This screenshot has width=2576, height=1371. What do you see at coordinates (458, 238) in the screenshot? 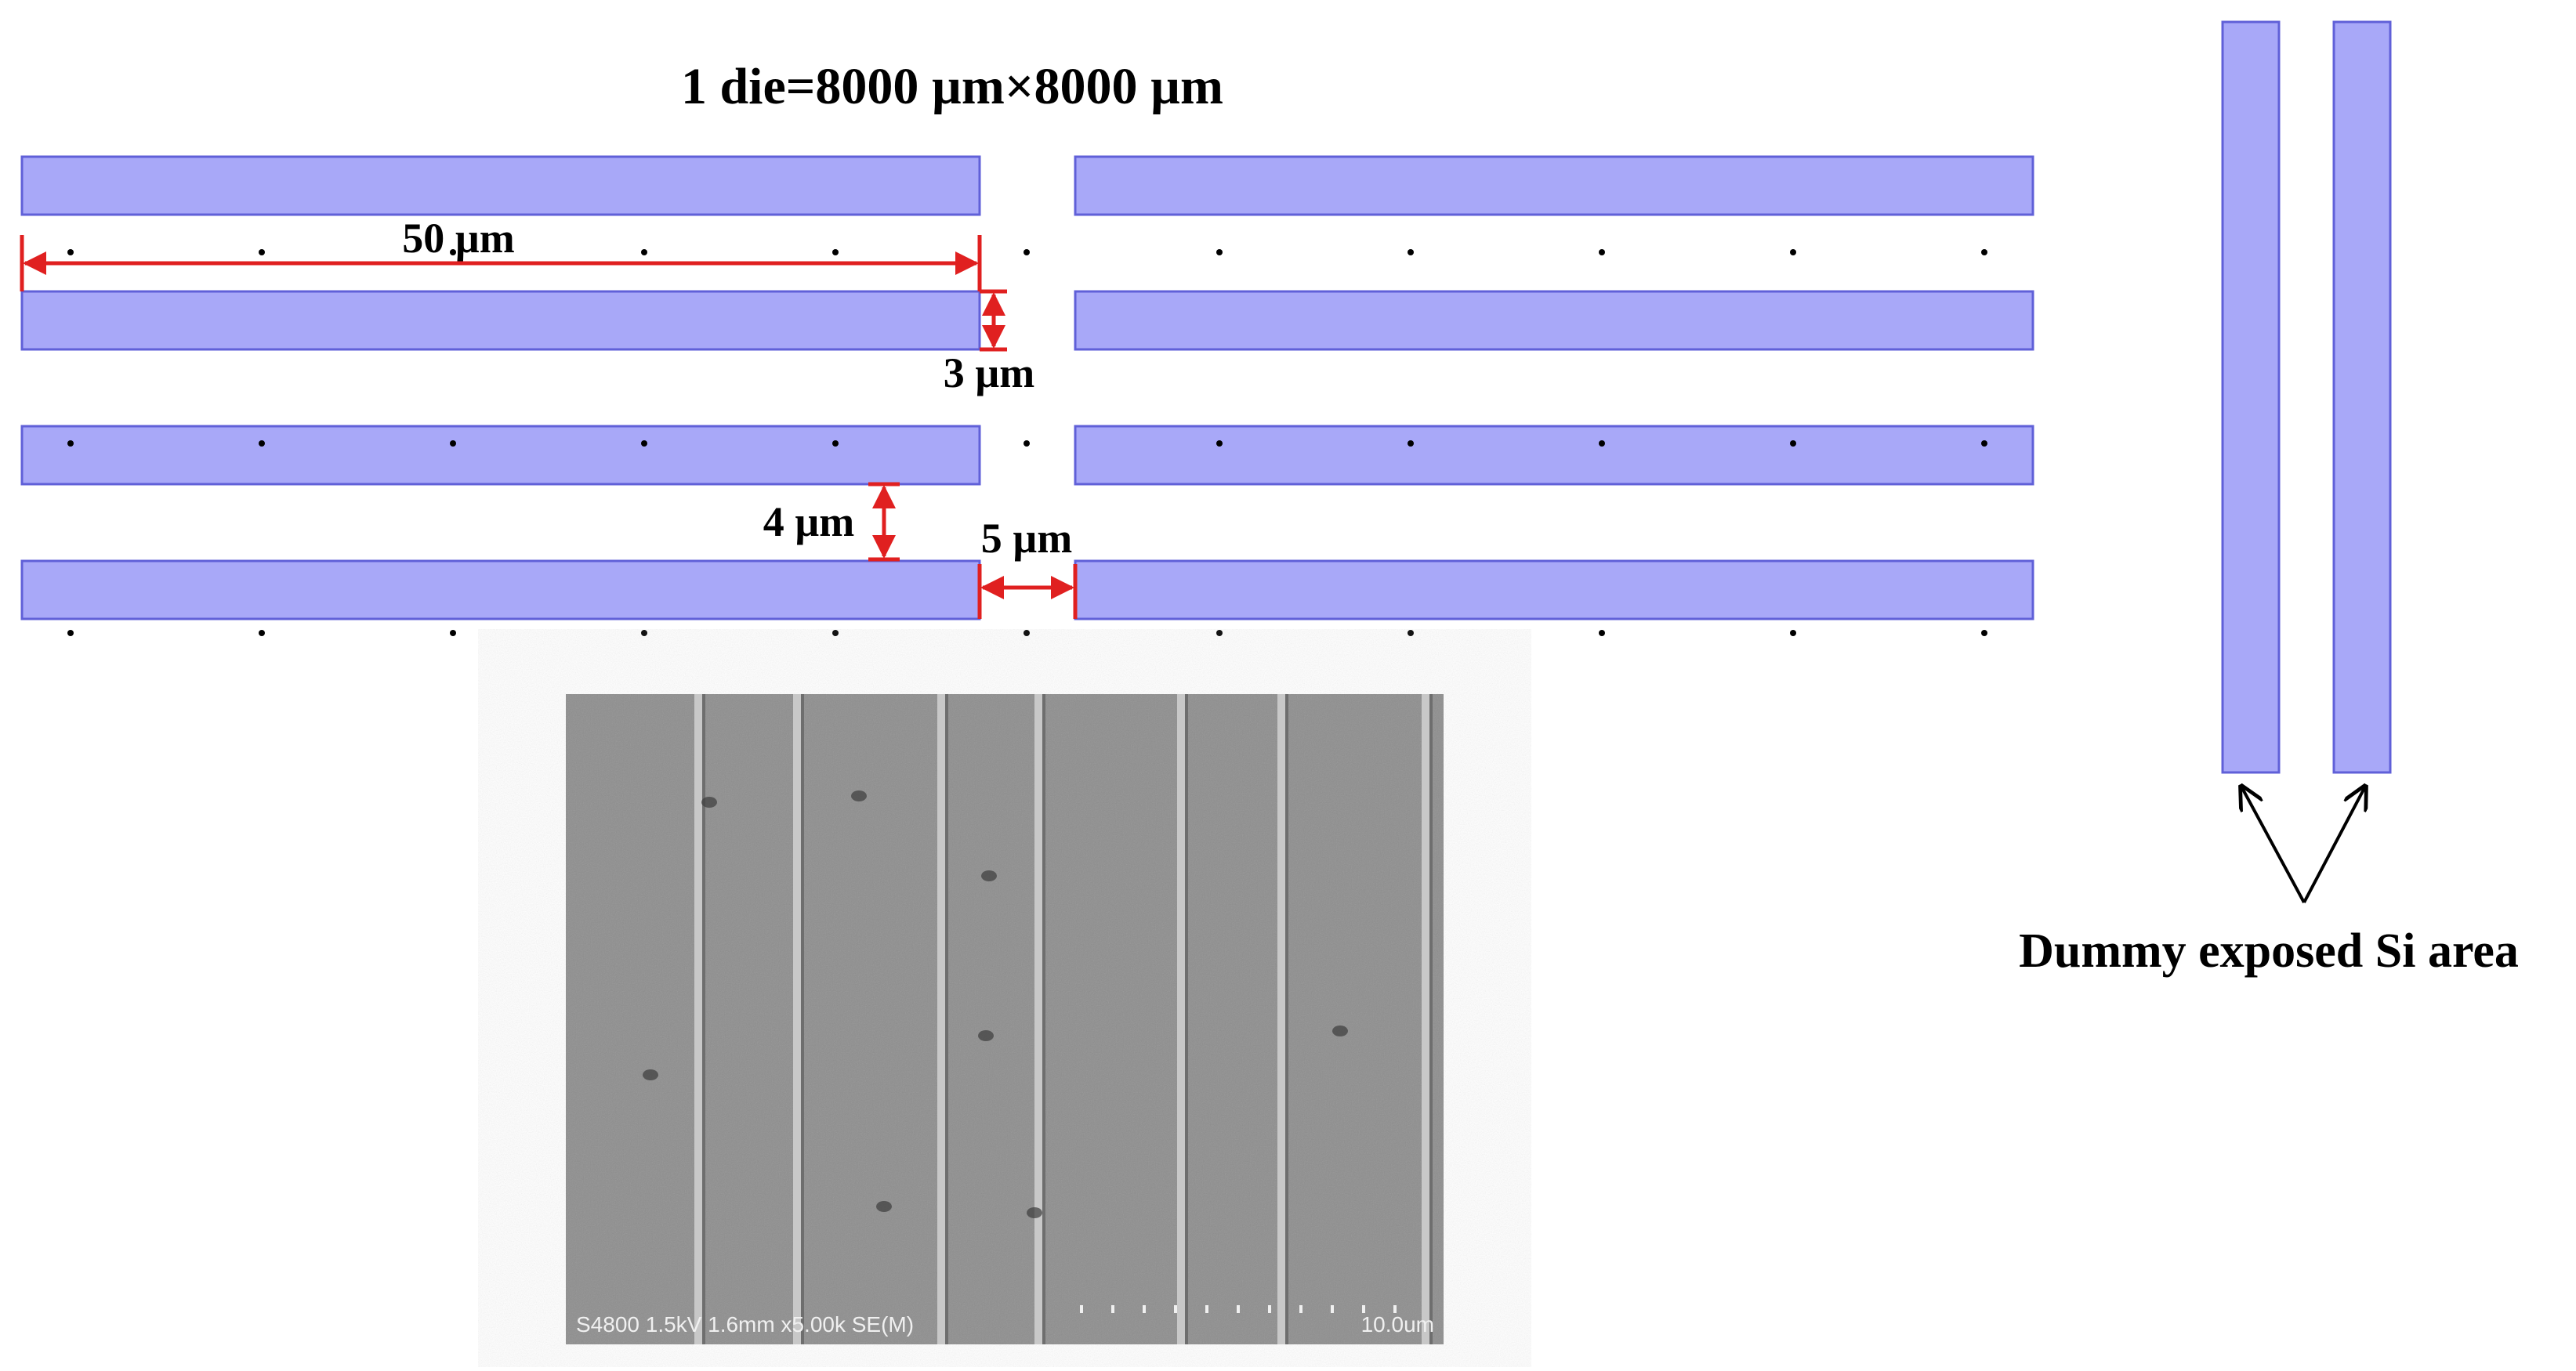
I see `length-label: 50 µm` at bounding box center [458, 238].